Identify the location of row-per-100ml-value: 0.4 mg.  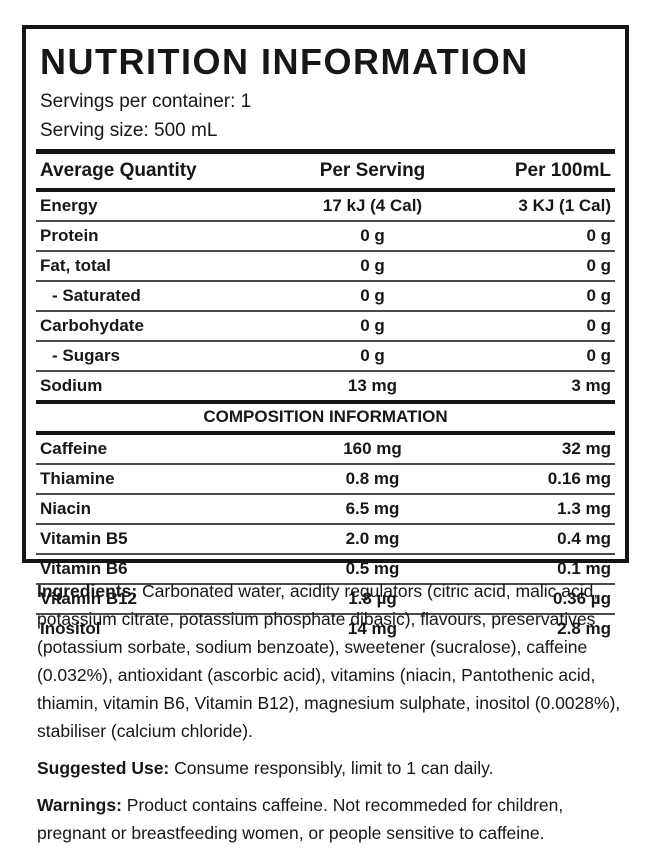
(584, 538).